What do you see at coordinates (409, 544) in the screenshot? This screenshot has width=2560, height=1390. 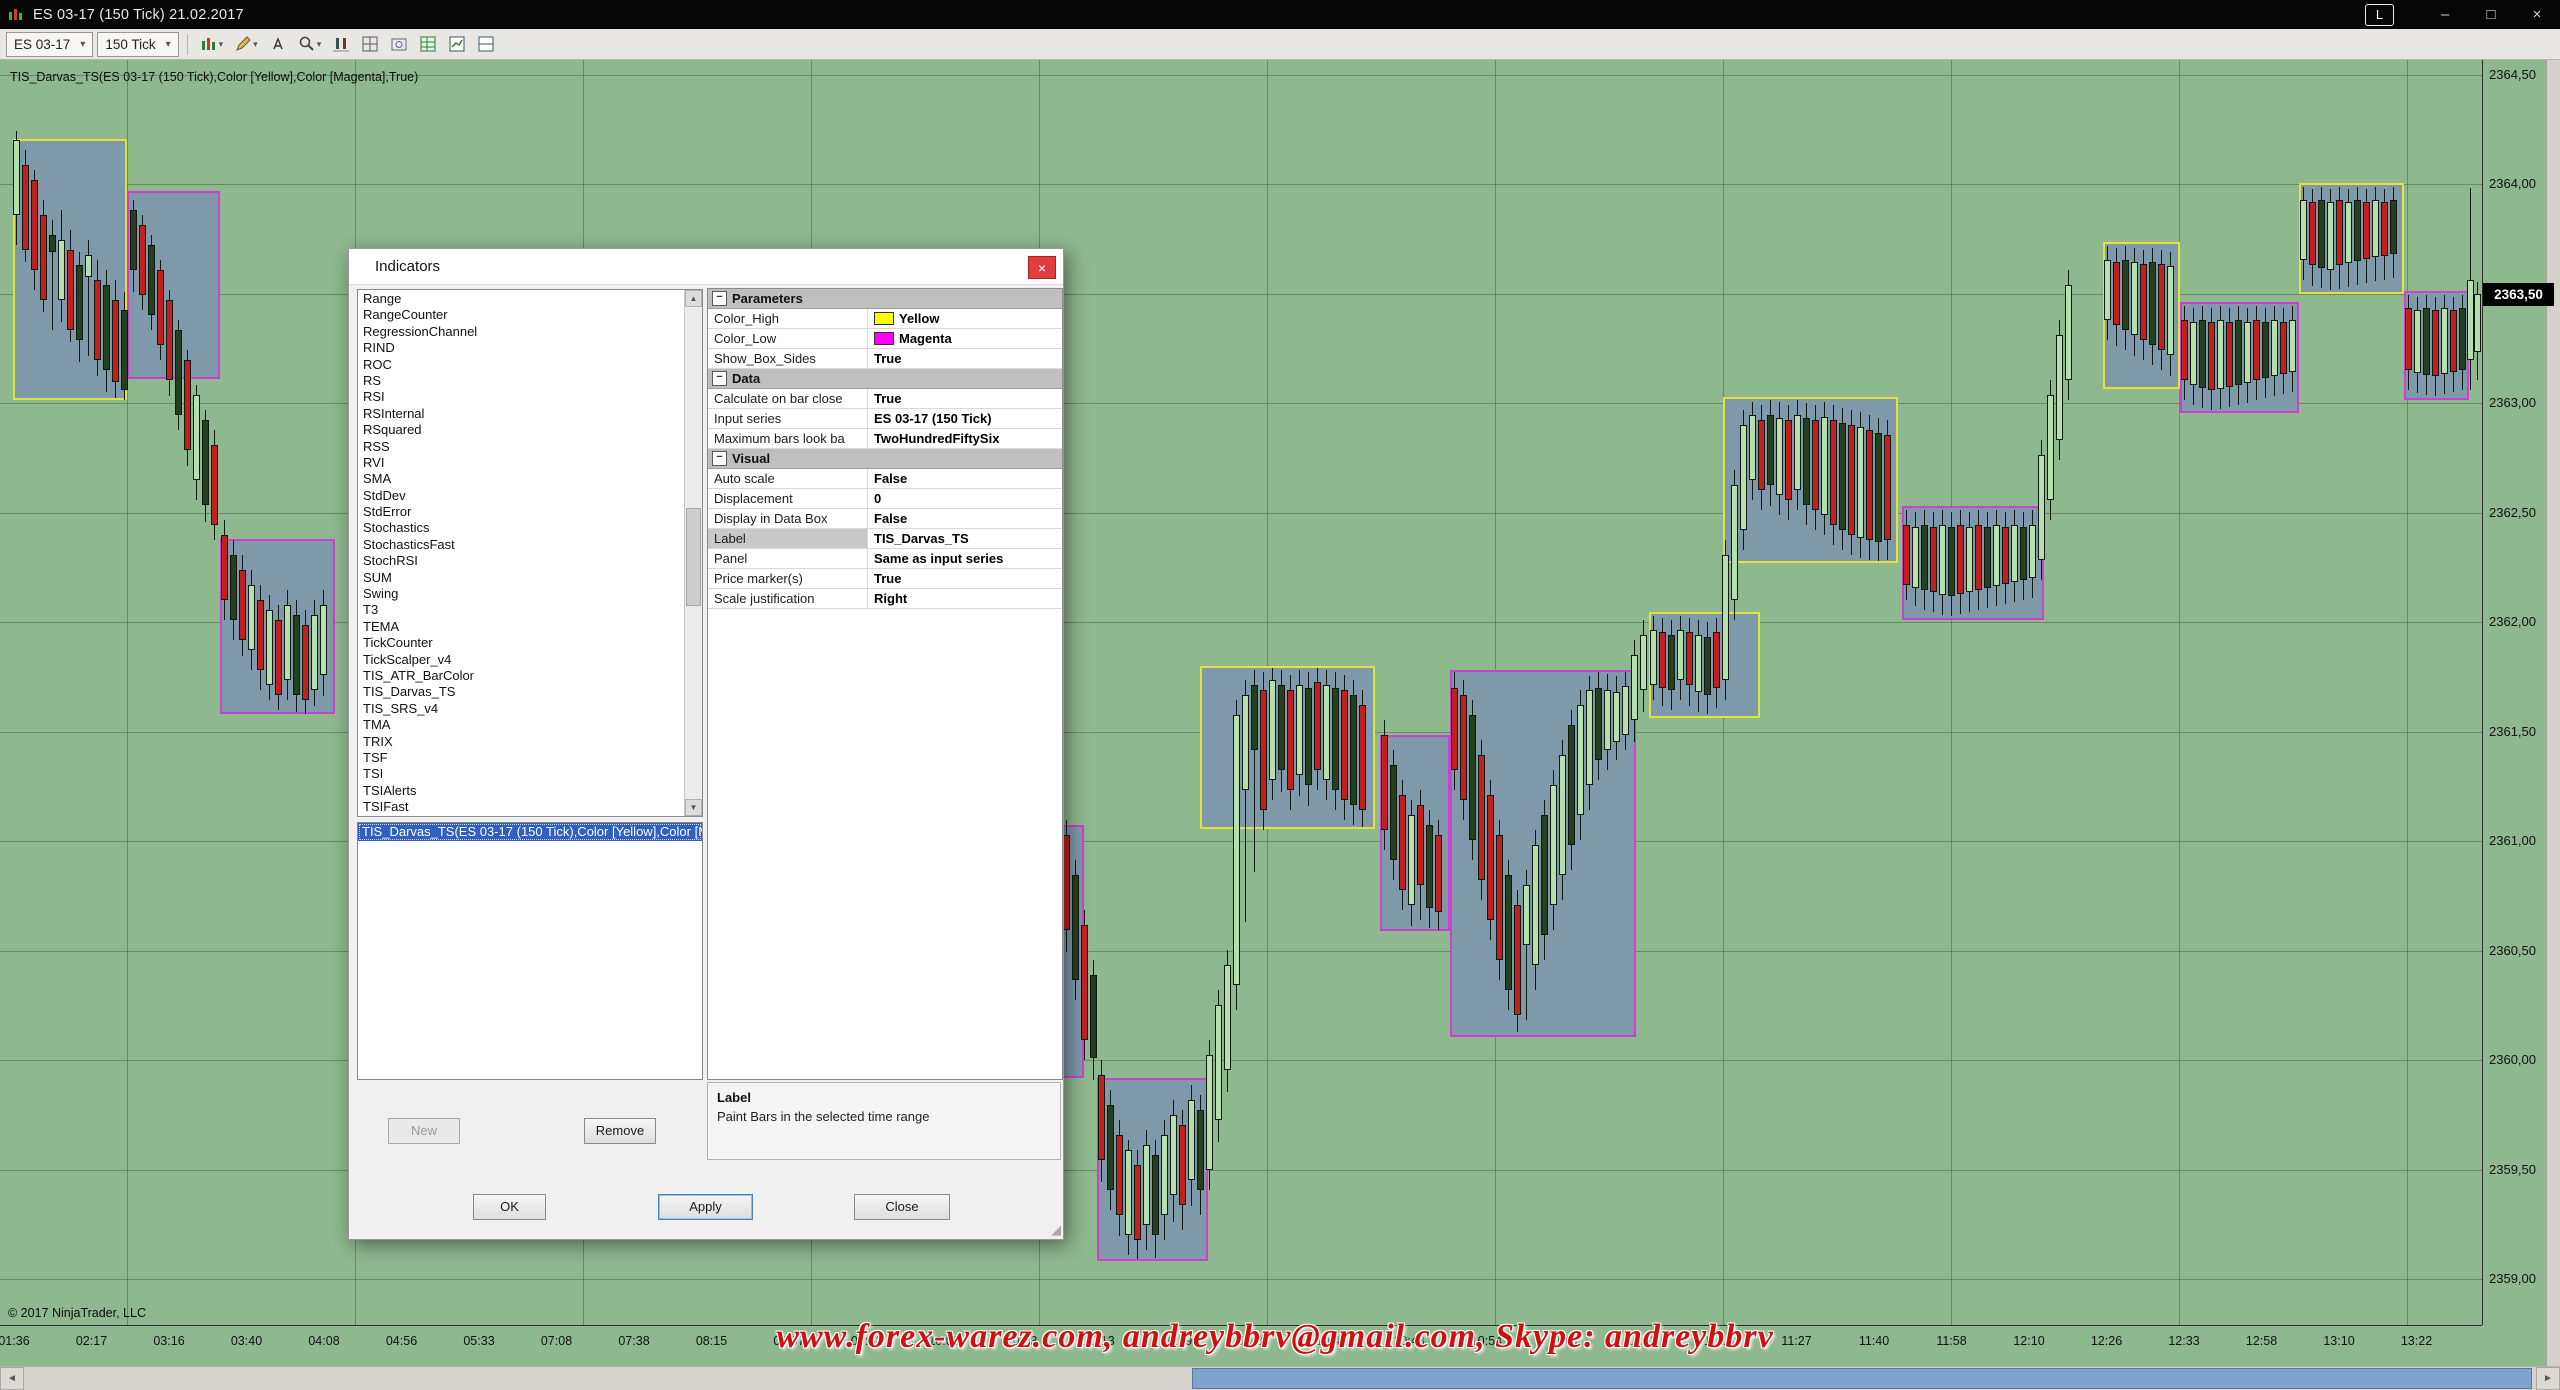 I see `indicator-list-item: StochasticsFast` at bounding box center [409, 544].